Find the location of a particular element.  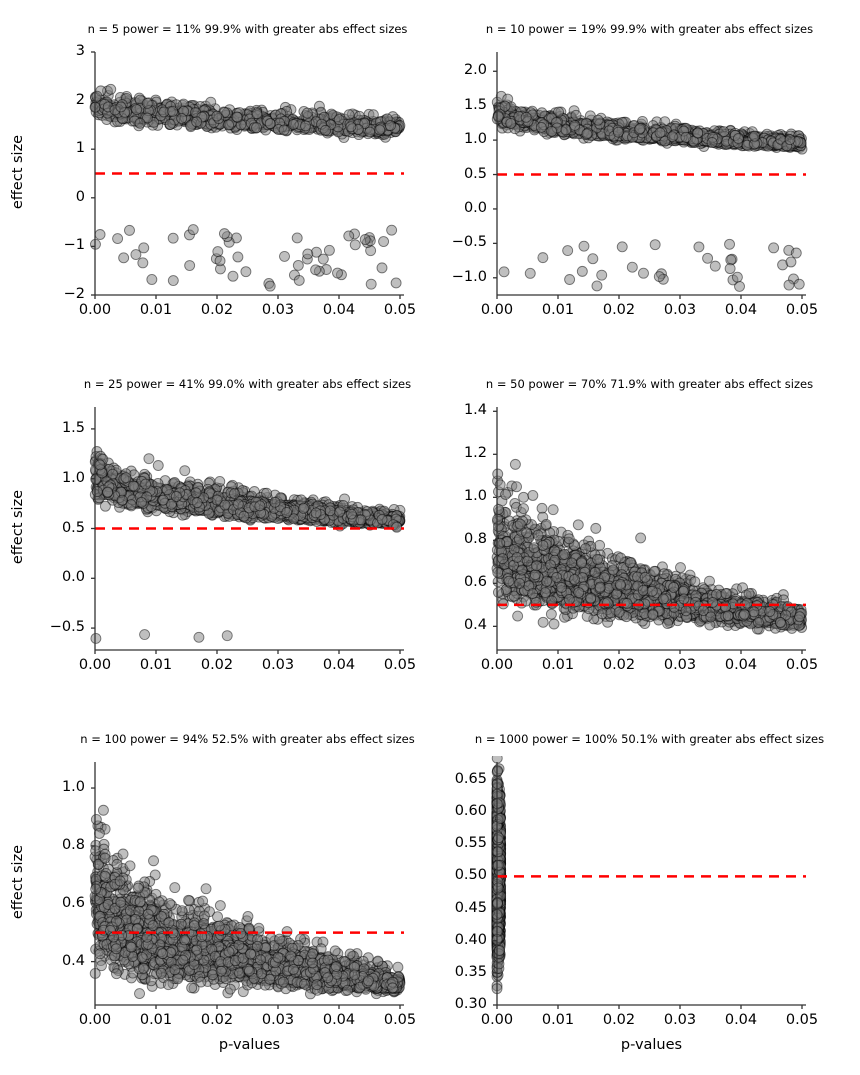

y-tick-label: 0.45 is located at coordinates (470, 907).